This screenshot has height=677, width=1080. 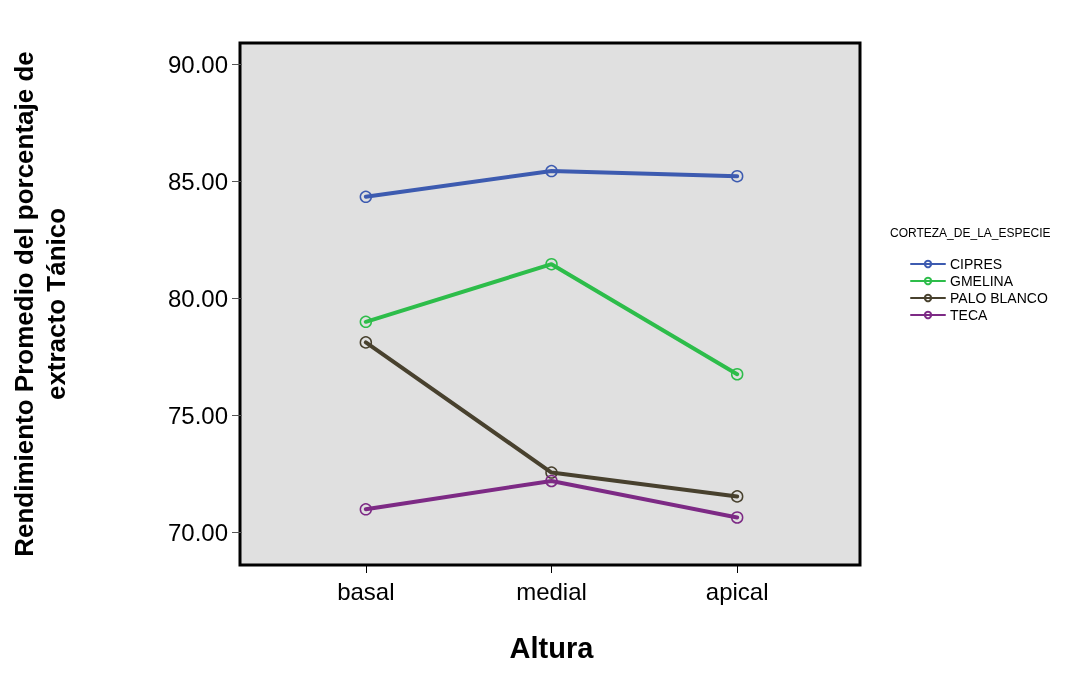 I want to click on y-tick-label: 80.00, so click(x=197, y=298).